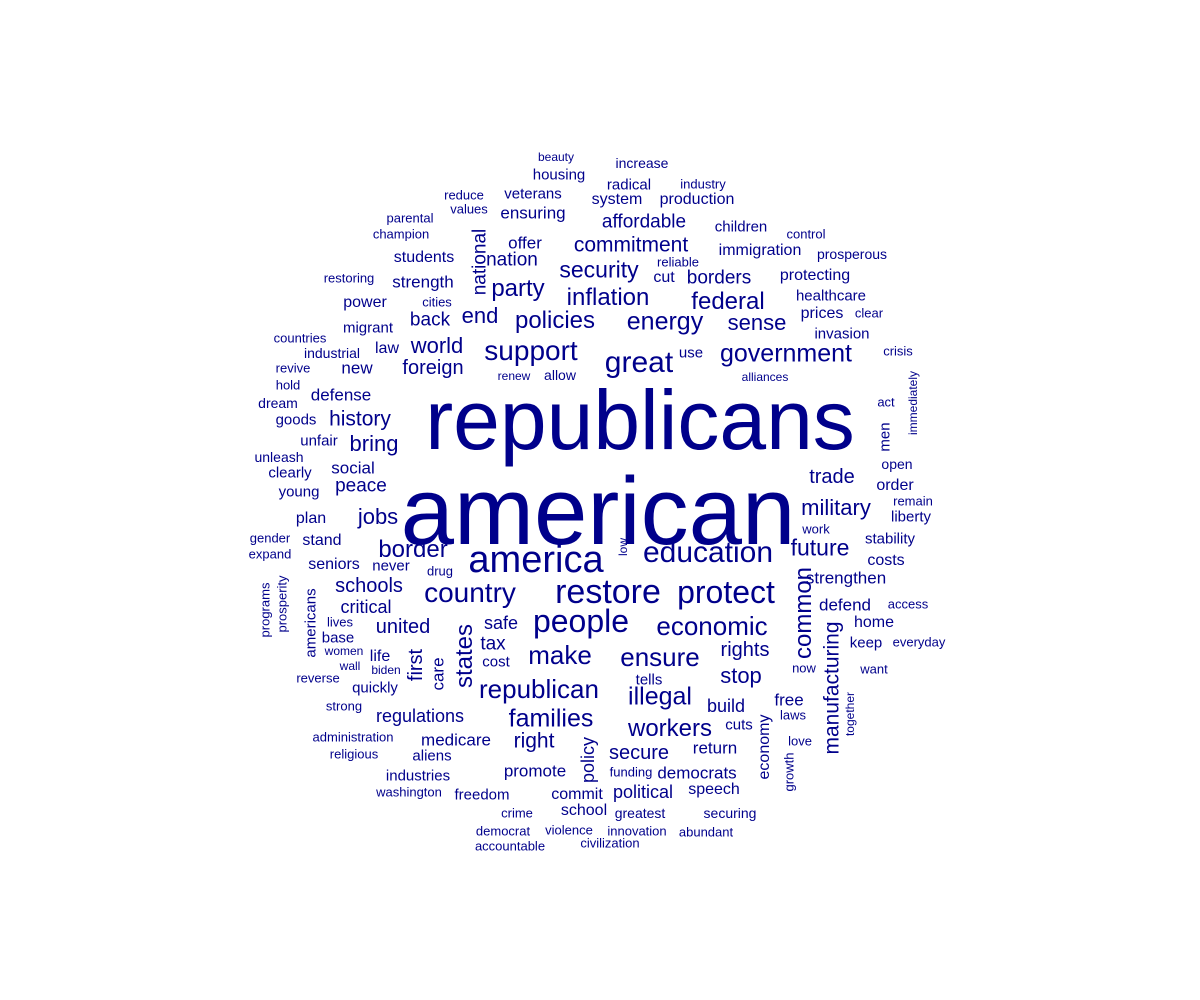 Image resolution: width=1200 pixels, height=1000 pixels. Describe the element at coordinates (832, 477) in the screenshot. I see `word-trade: trade` at that location.